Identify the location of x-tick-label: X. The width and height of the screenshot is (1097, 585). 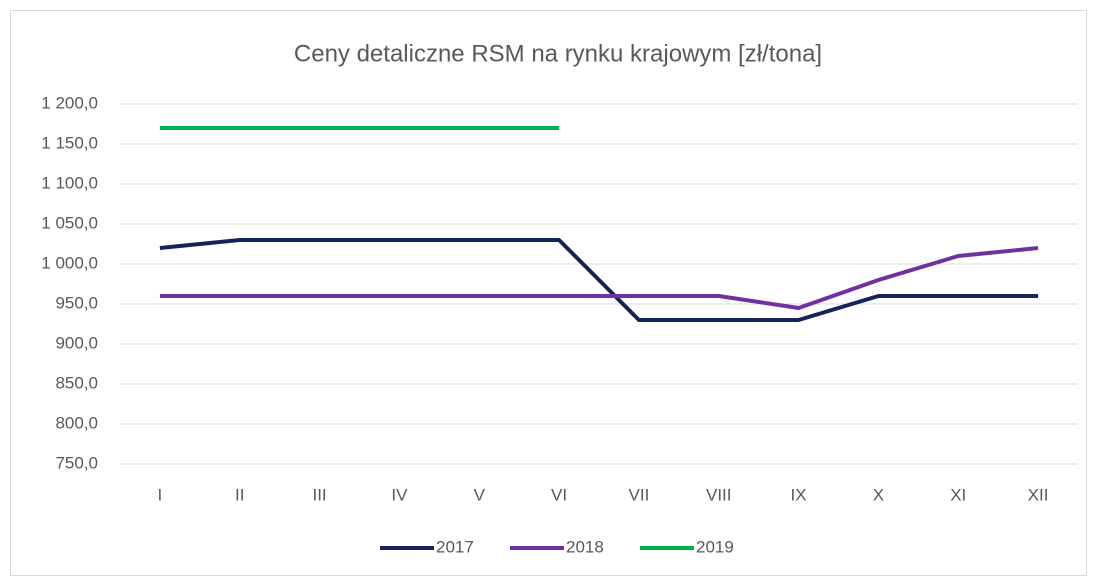
(878, 494).